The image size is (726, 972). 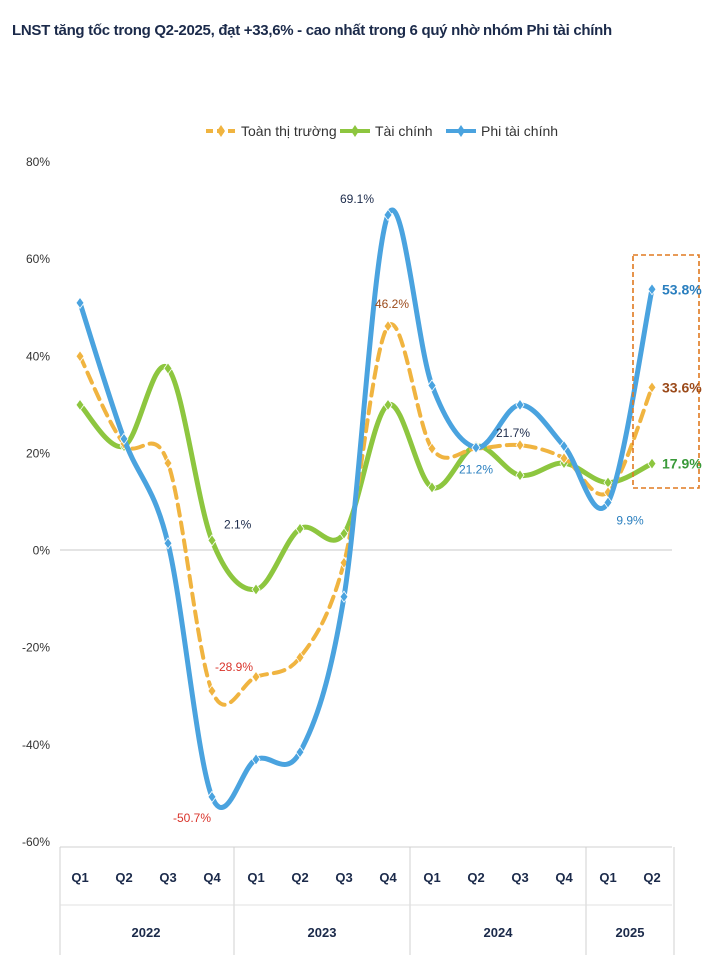 I want to click on year-label: 2022, so click(x=146, y=932).